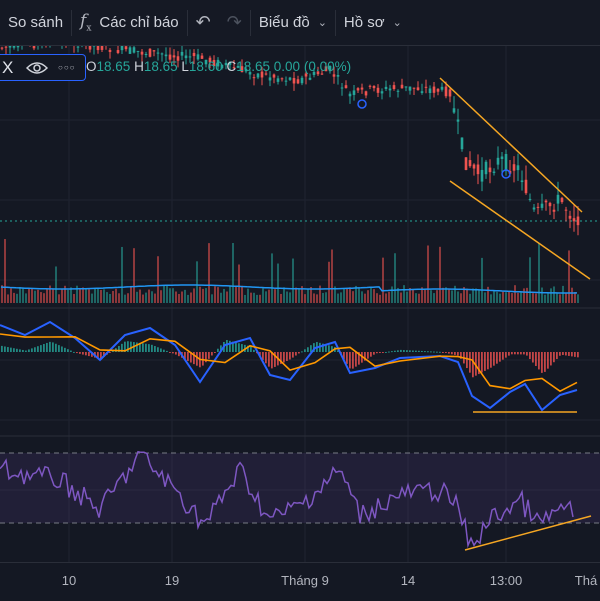 The width and height of the screenshot is (600, 601). Describe the element at coordinates (37, 68) in the screenshot. I see `eye-icon` at that location.